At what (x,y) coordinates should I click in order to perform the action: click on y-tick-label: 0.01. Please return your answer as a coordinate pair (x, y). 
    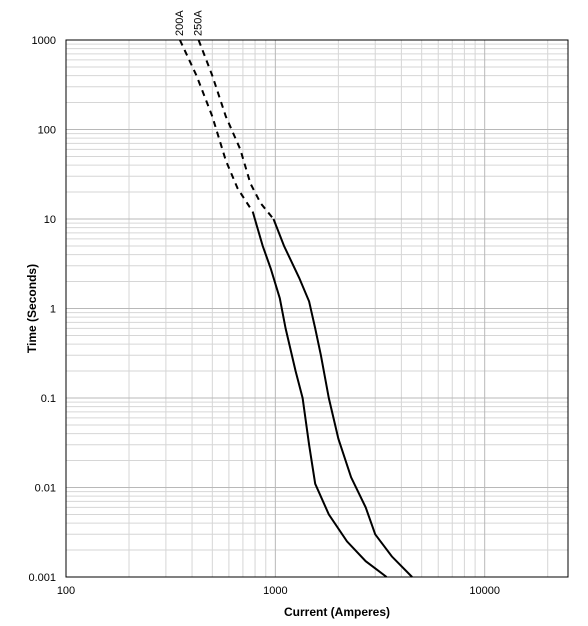
    Looking at the image, I should click on (45, 489).